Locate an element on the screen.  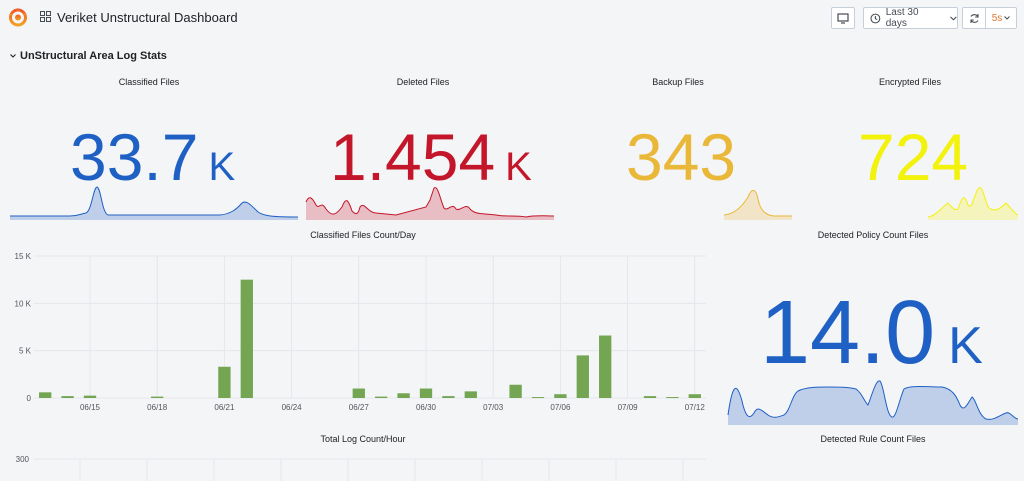
tv-mode-button is located at coordinates (843, 18).